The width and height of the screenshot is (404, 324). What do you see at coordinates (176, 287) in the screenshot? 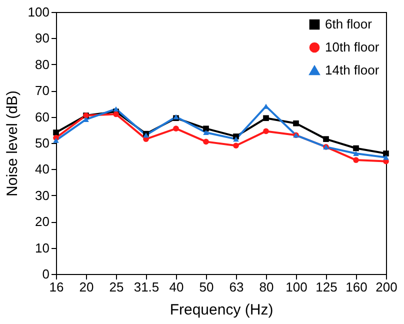
I see `x-tick-label: 40` at bounding box center [176, 287].